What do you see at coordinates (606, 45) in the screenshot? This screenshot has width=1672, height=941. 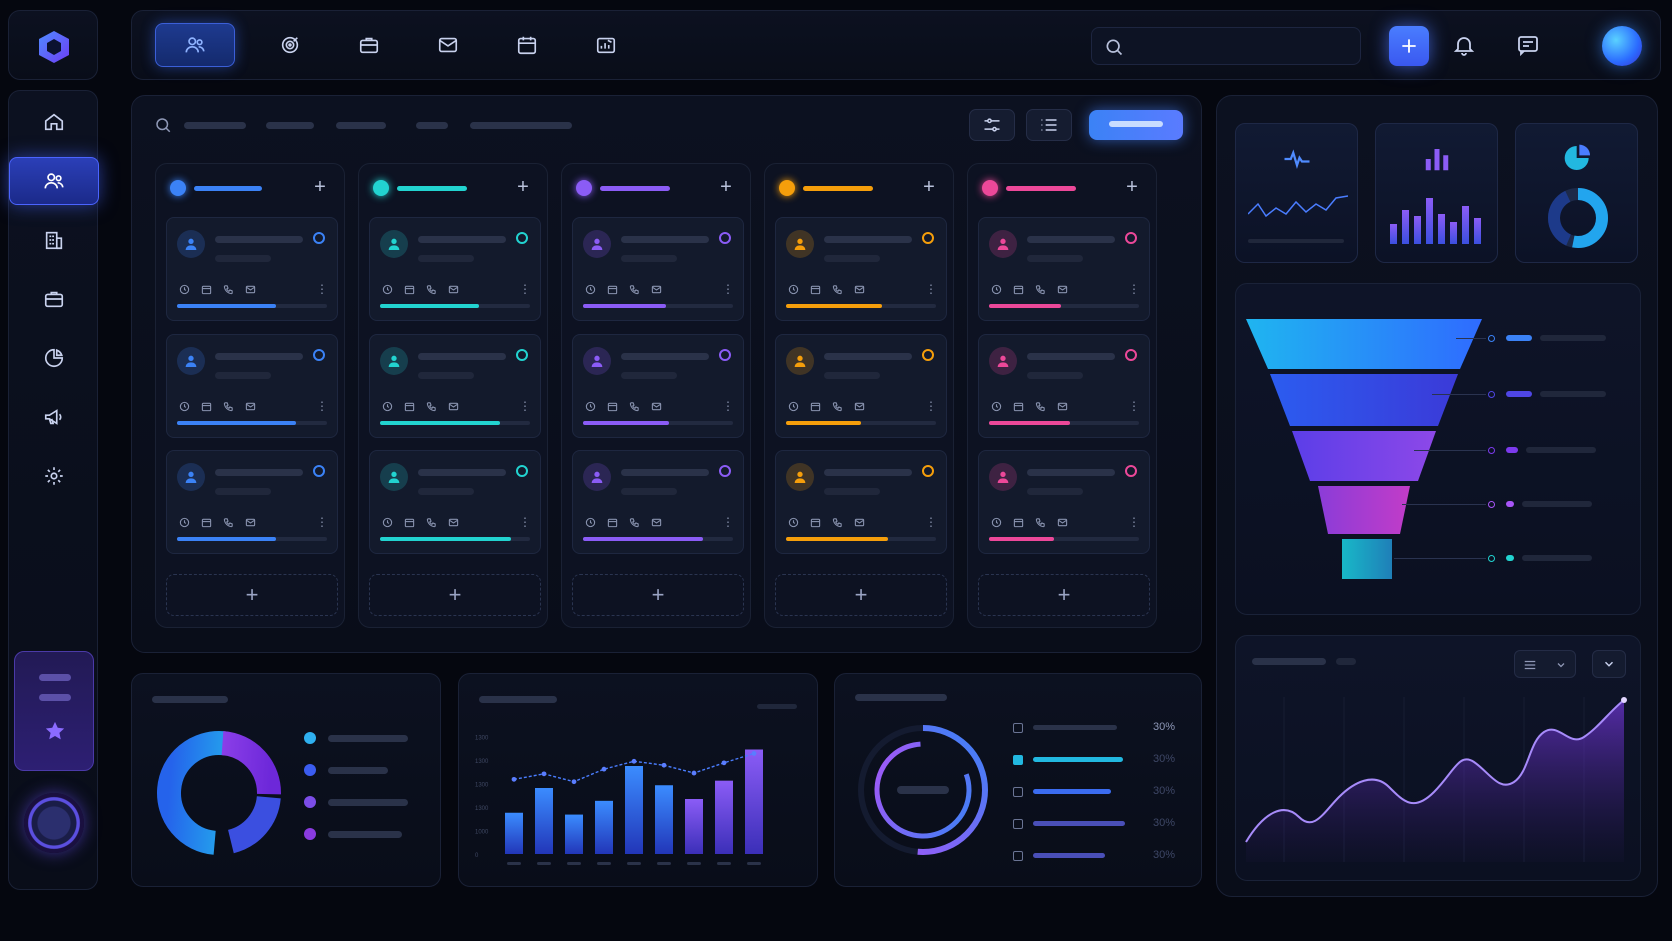 I see `tab-analytics` at bounding box center [606, 45].